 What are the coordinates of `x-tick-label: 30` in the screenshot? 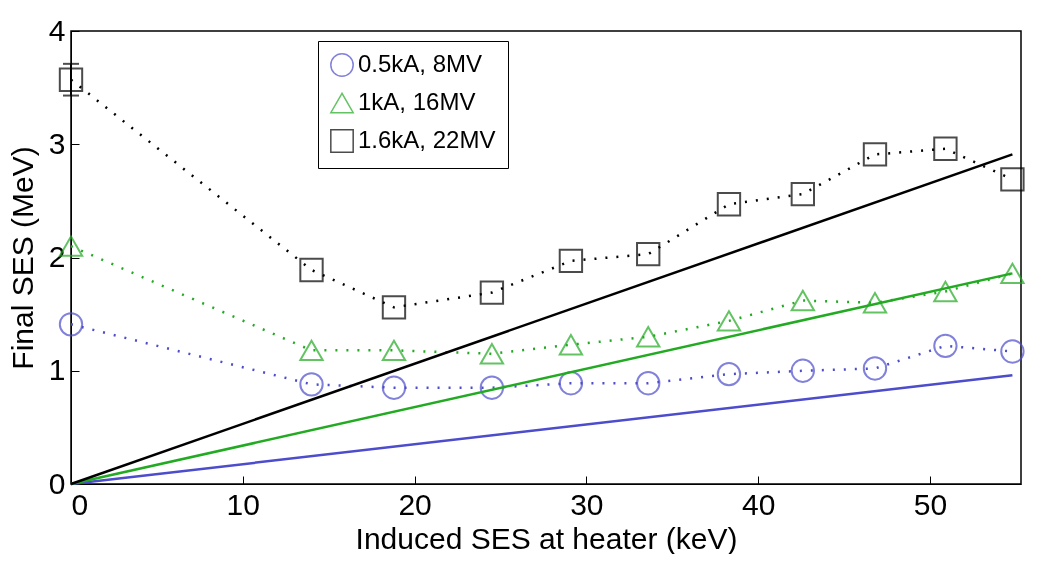 It's located at (587, 504).